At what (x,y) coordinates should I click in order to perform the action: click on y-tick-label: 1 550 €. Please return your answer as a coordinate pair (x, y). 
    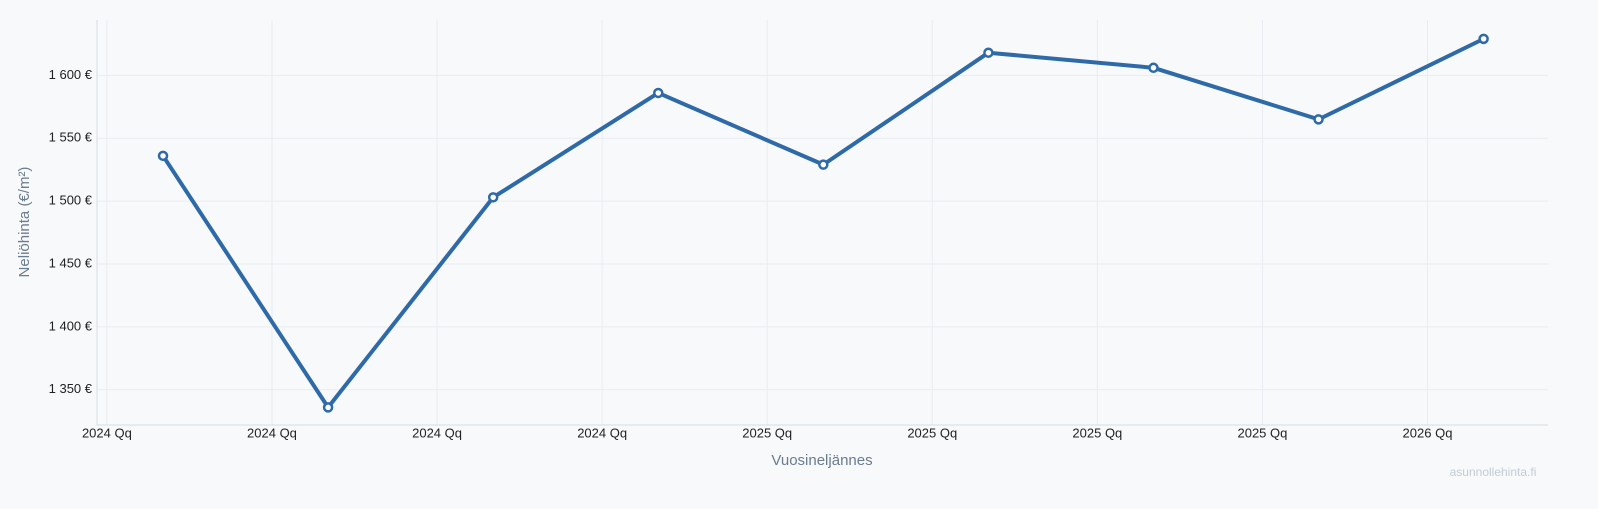
    Looking at the image, I should click on (71, 137).